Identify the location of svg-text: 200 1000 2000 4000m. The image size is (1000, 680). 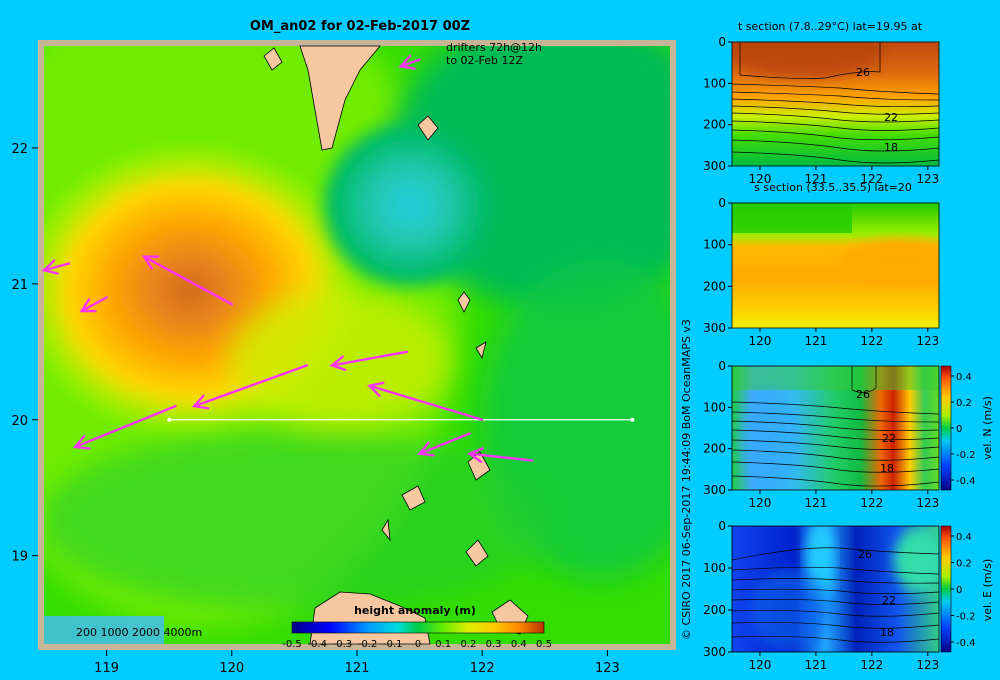
(139, 632).